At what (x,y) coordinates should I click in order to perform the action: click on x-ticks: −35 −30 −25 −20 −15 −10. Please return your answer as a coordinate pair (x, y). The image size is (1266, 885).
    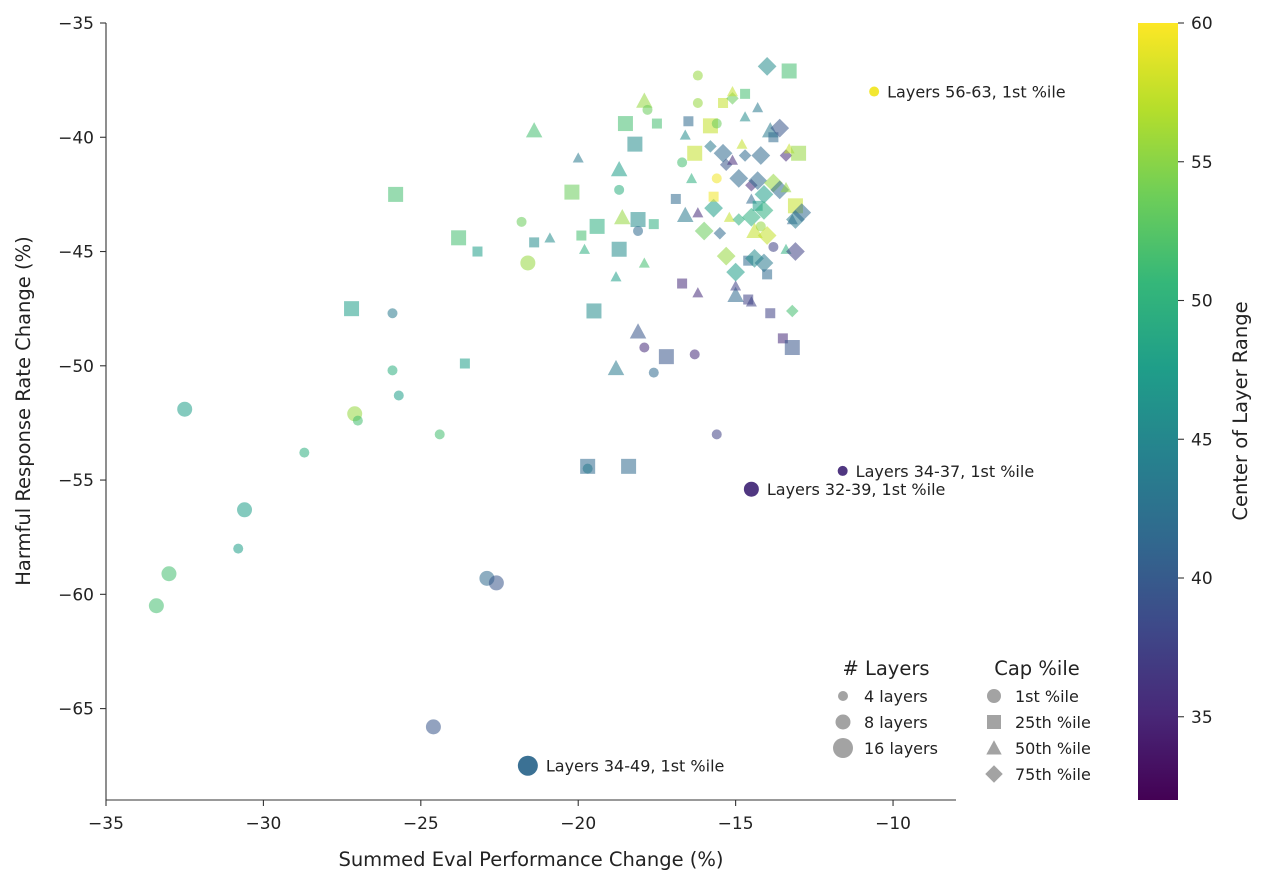
    Looking at the image, I should click on (499, 817).